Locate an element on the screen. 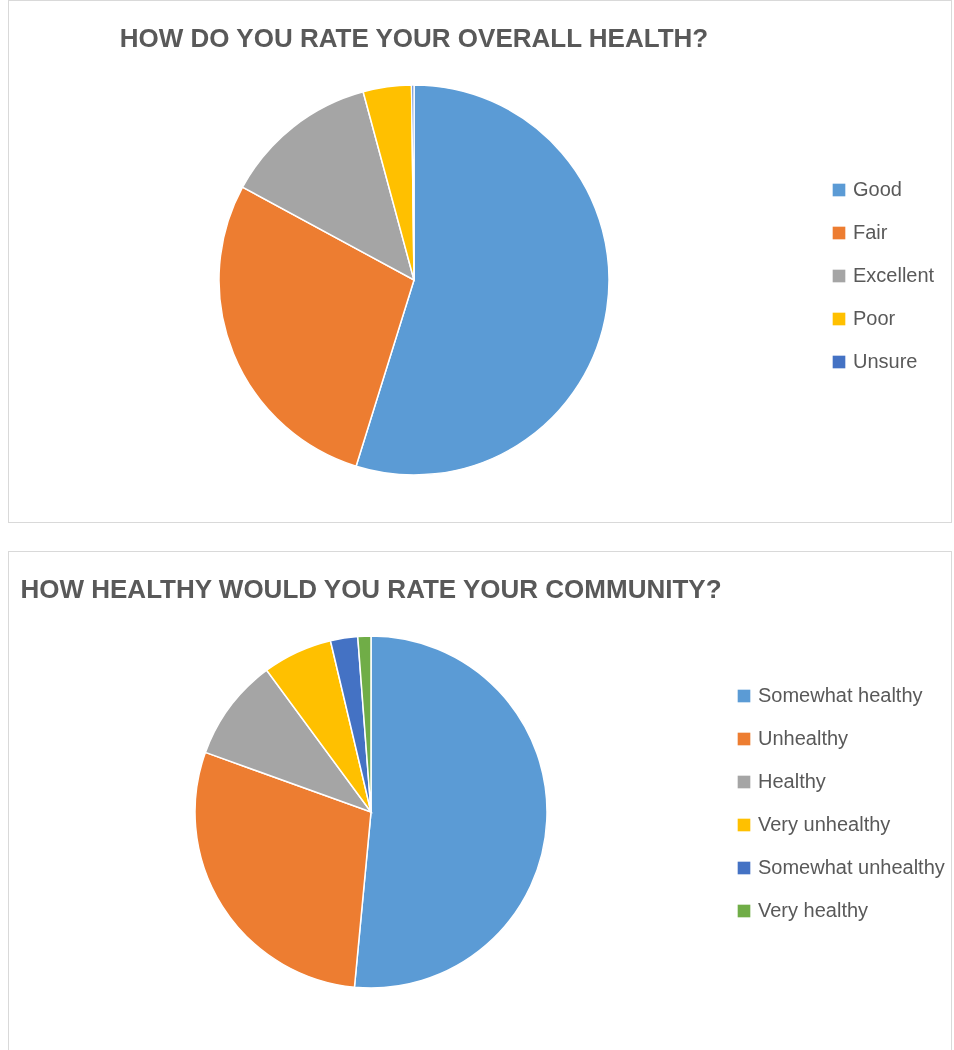 This screenshot has width=954, height=1050. legend-label: Somewhat healthy is located at coordinates (840, 695).